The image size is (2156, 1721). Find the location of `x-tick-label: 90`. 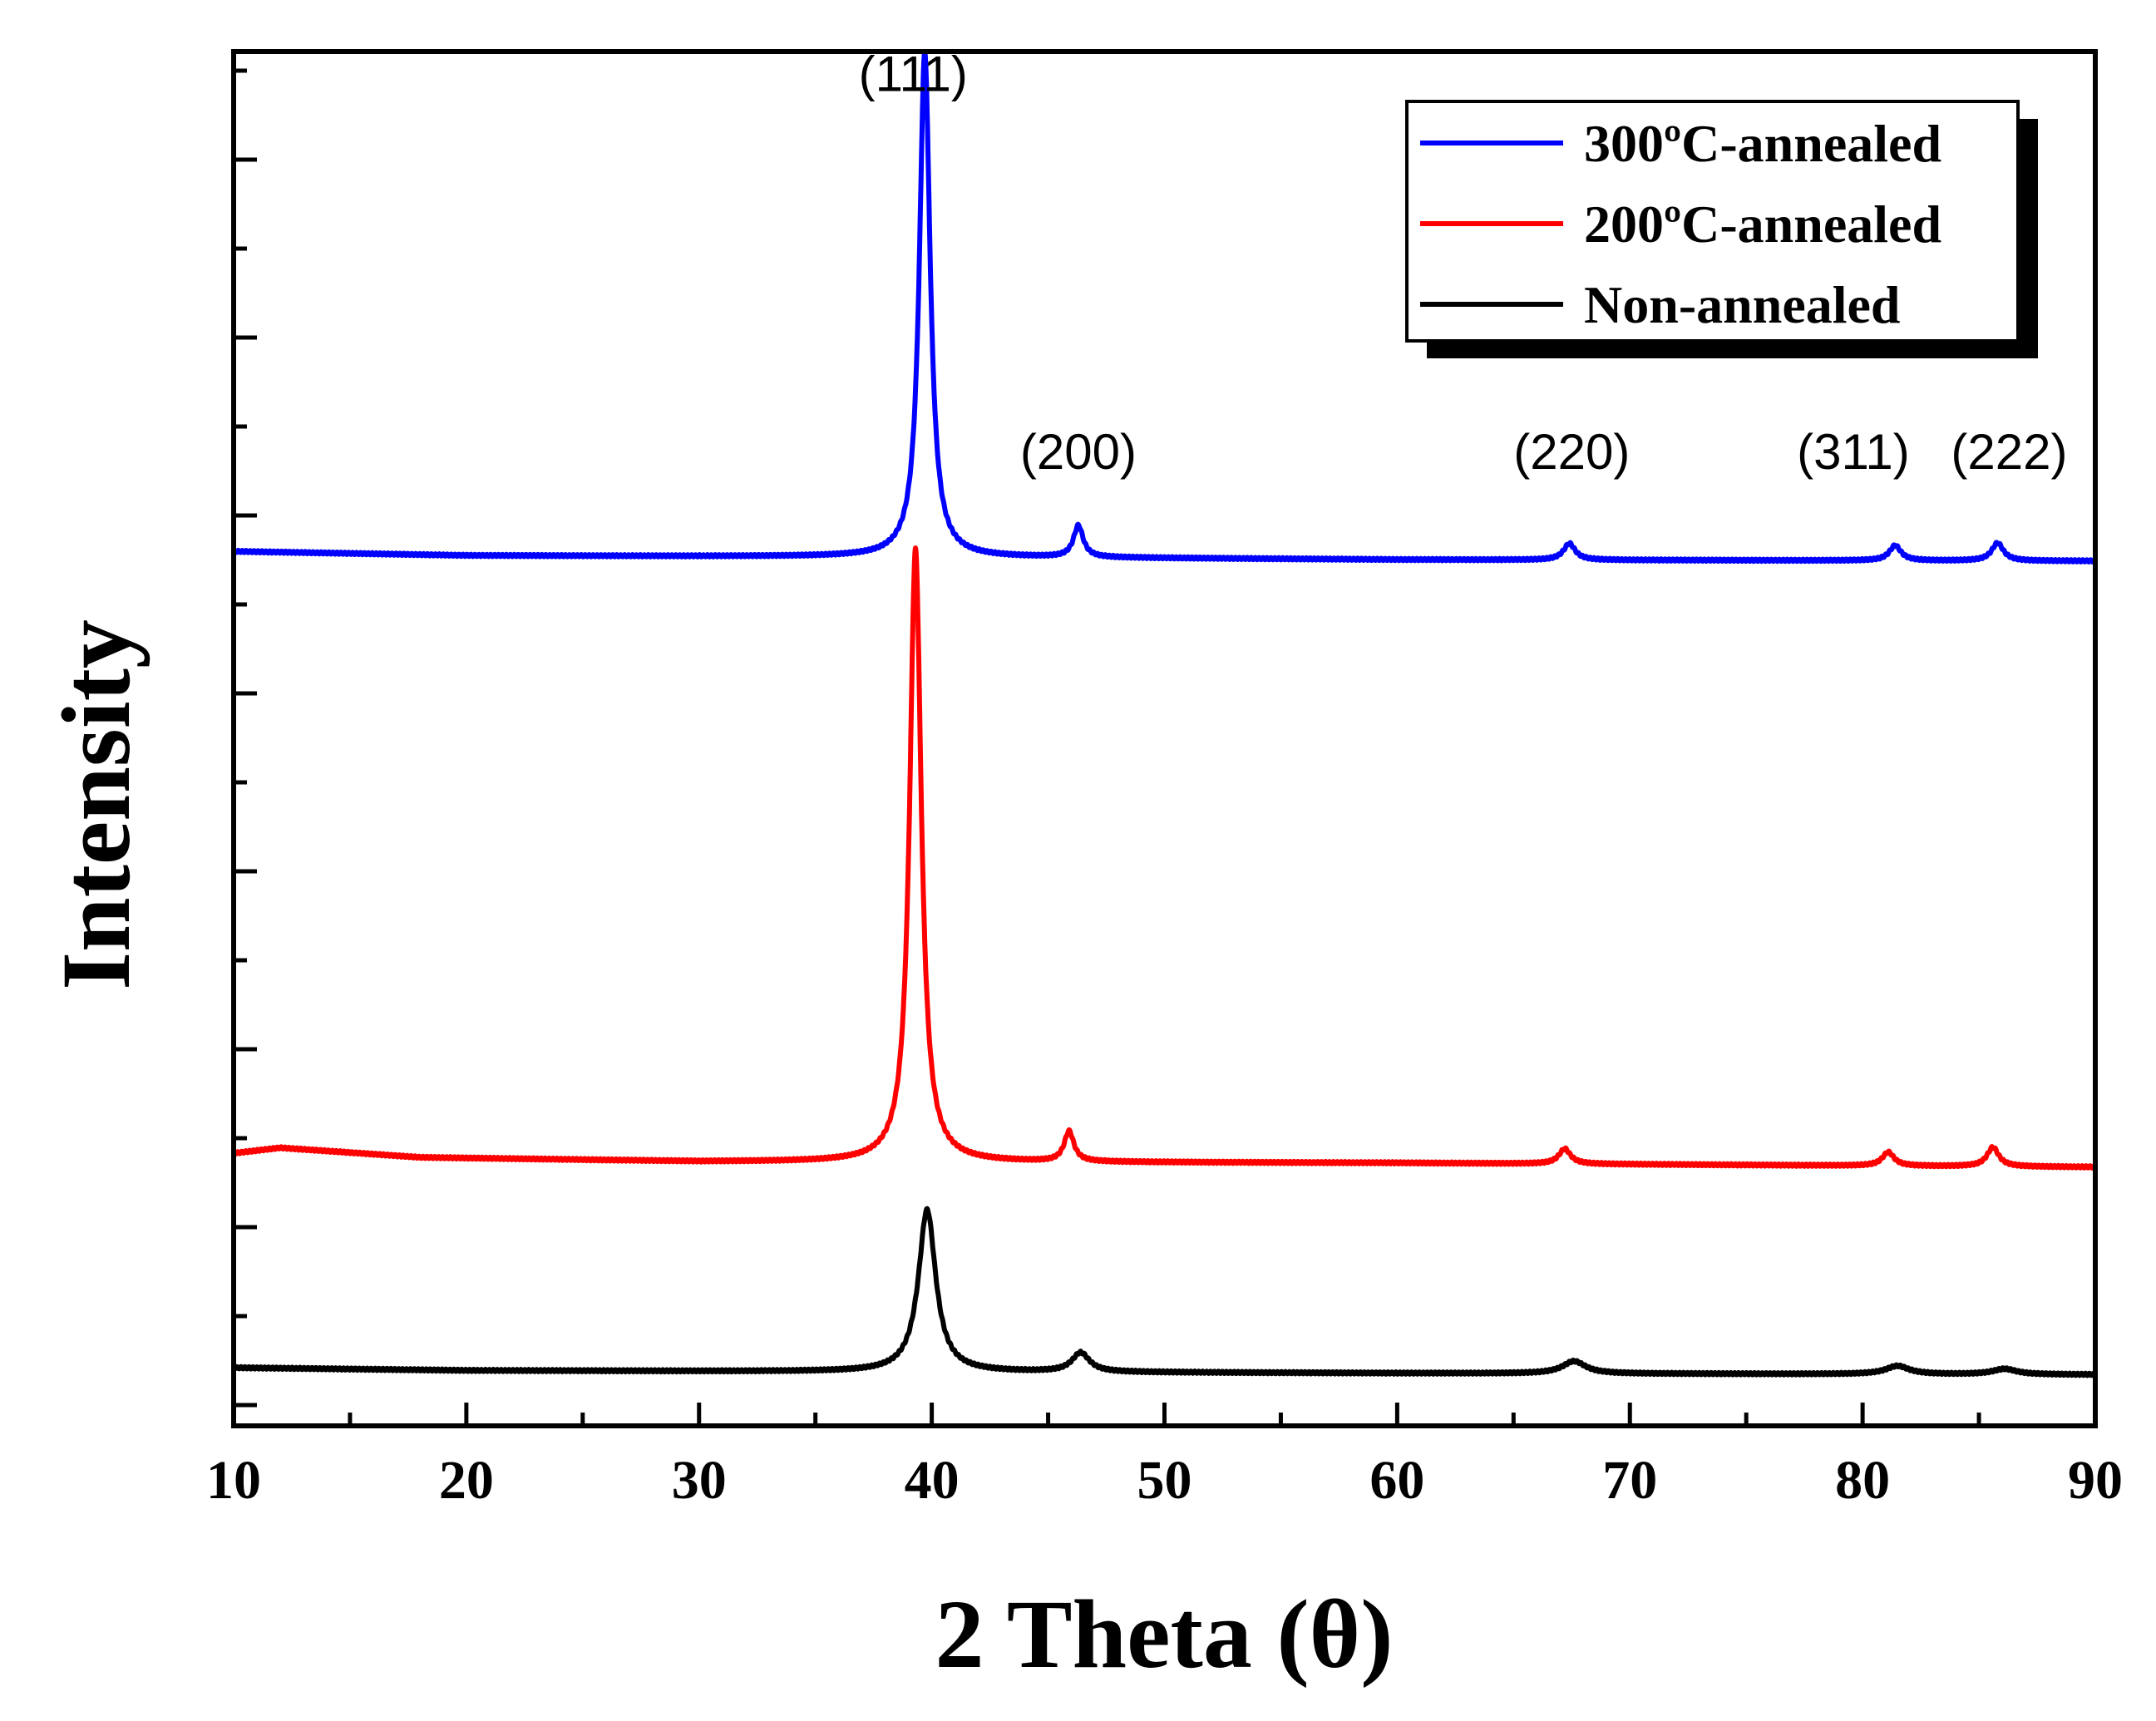

x-tick-label: 90 is located at coordinates (2095, 1480).